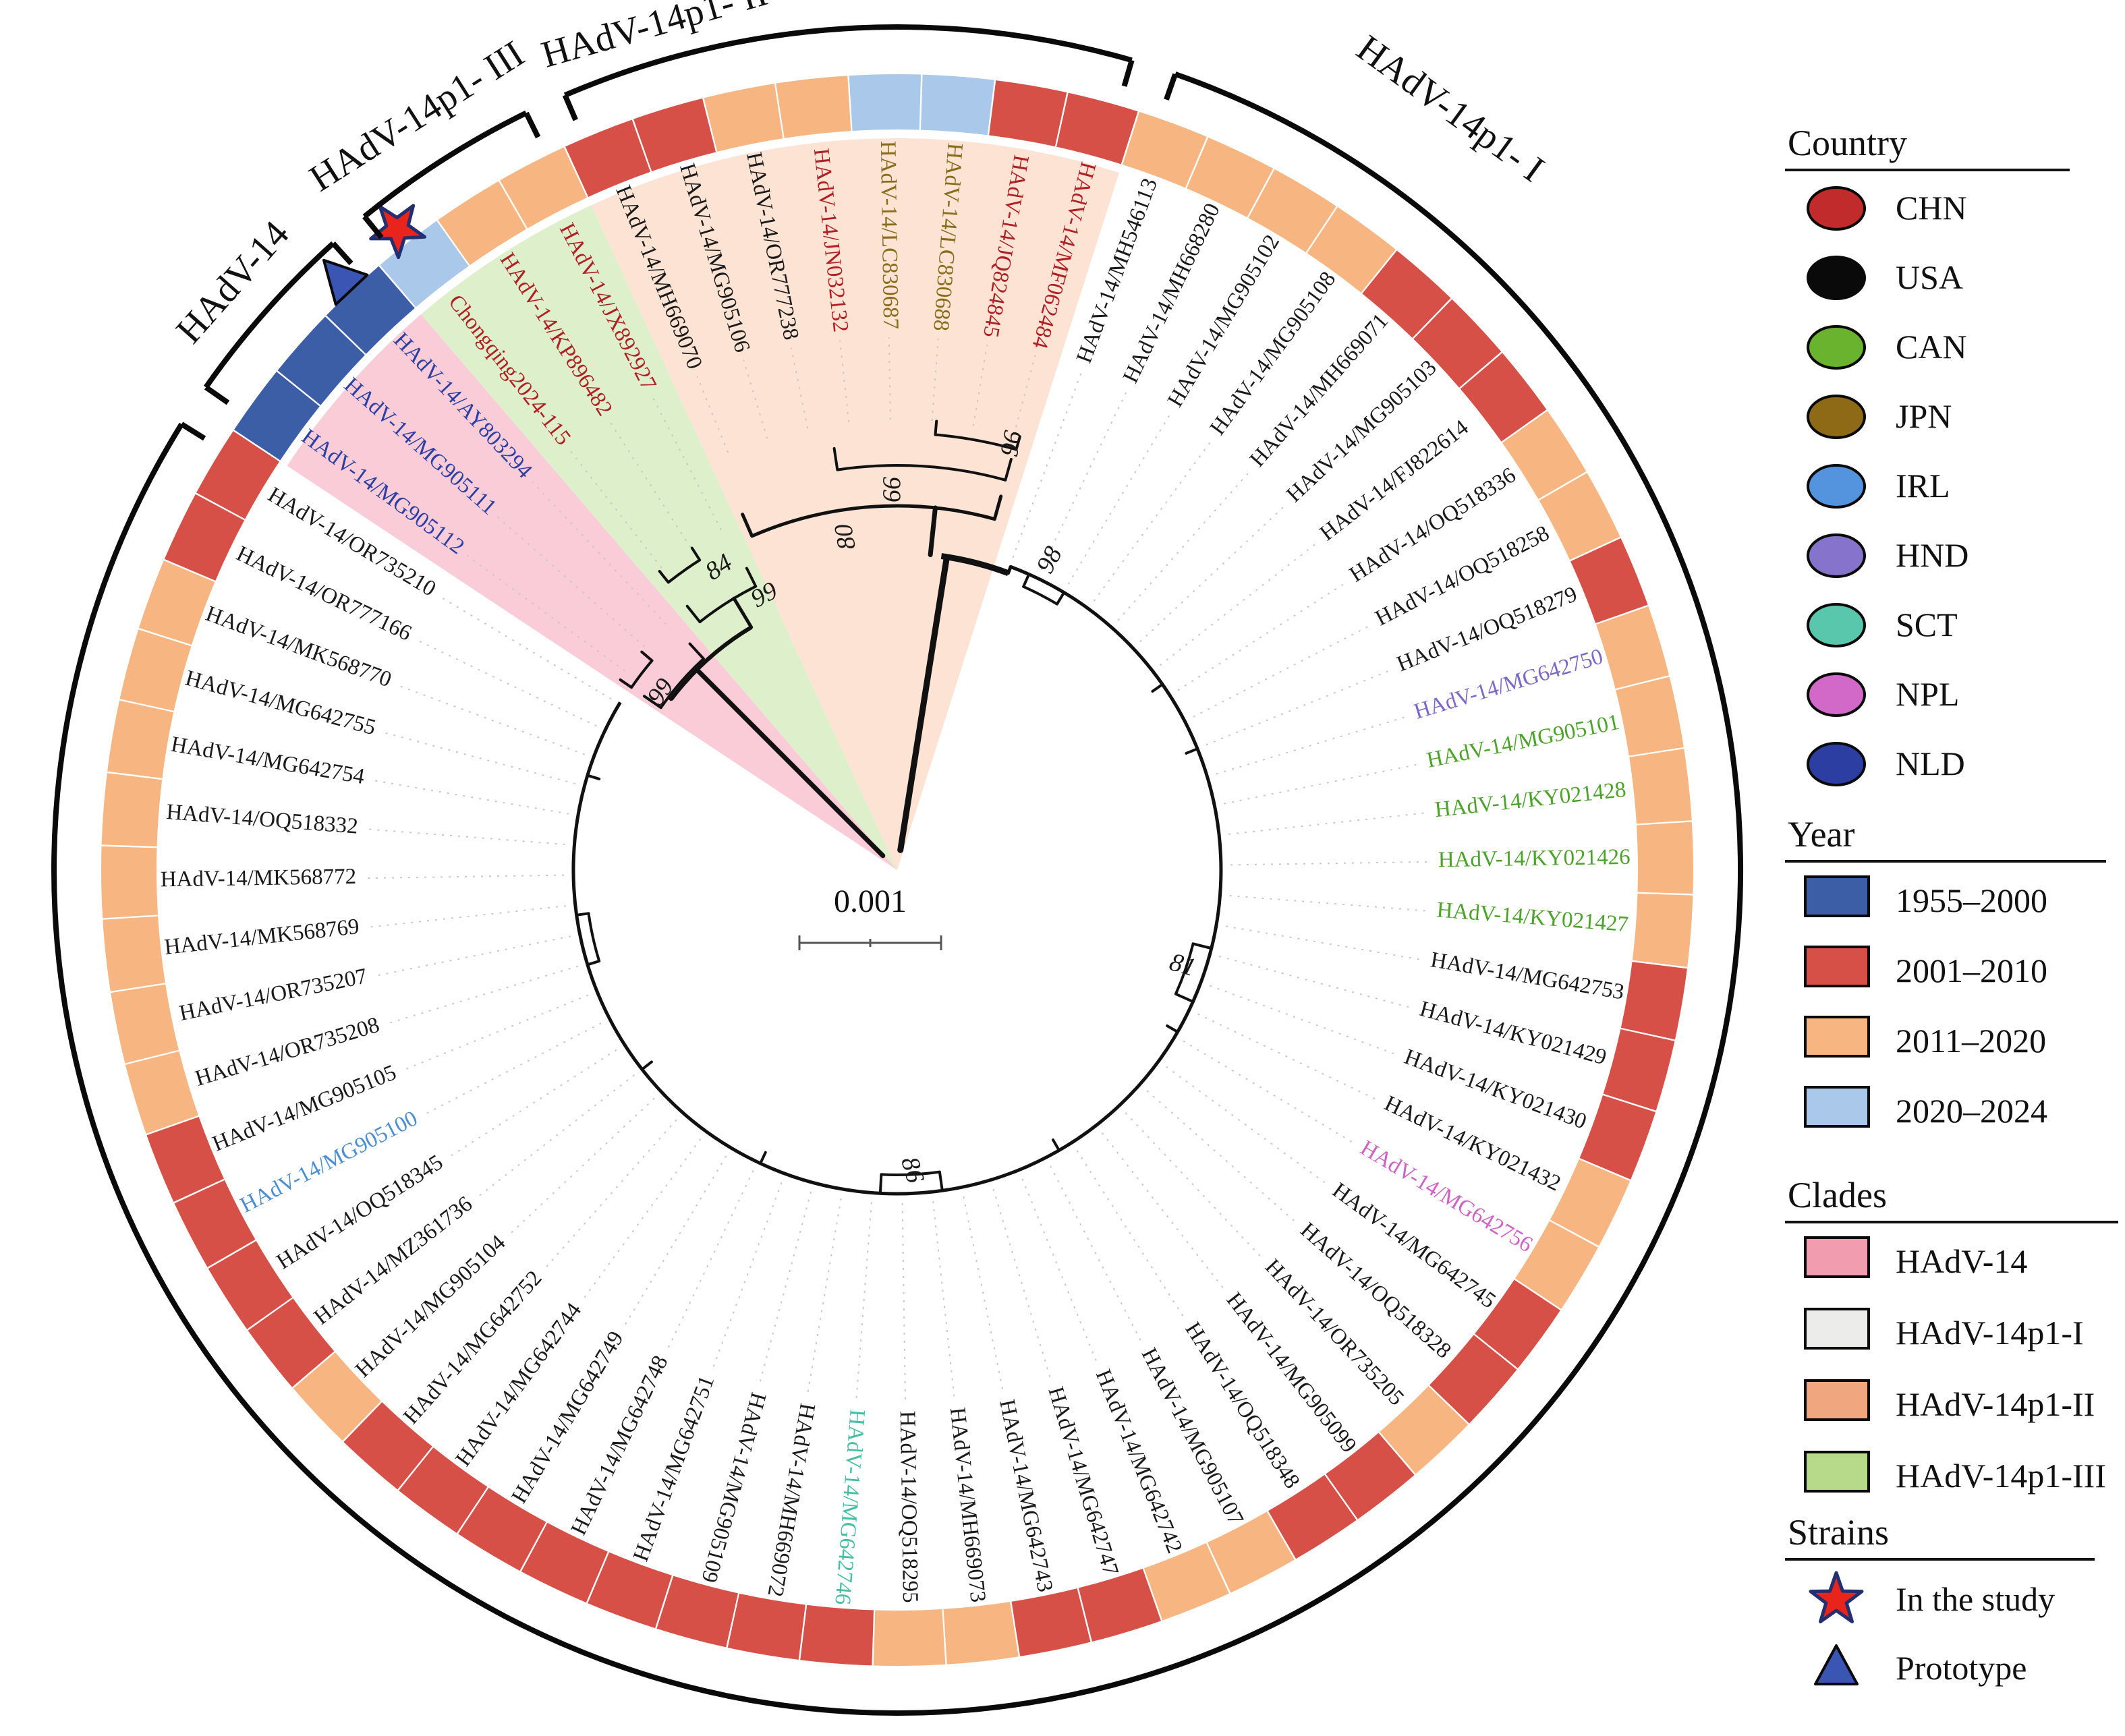 Image resolution: width=2125 pixels, height=1736 pixels. Describe the element at coordinates (1927, 624) in the screenshot. I see `legend-country-label: SCT` at that location.